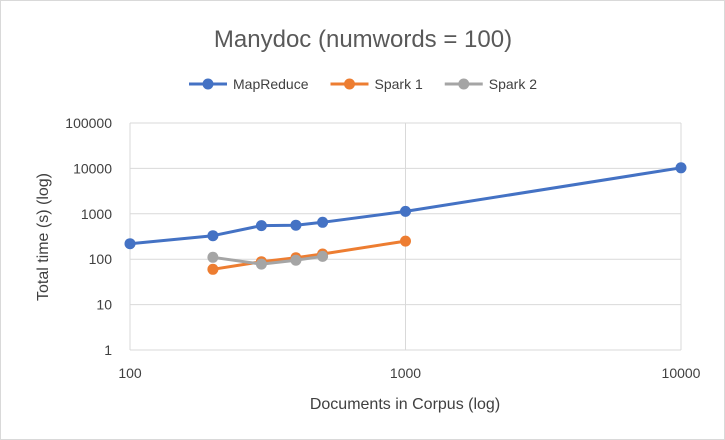  Describe the element at coordinates (271, 84) in the screenshot. I see `legend-label: MapReduce` at that location.